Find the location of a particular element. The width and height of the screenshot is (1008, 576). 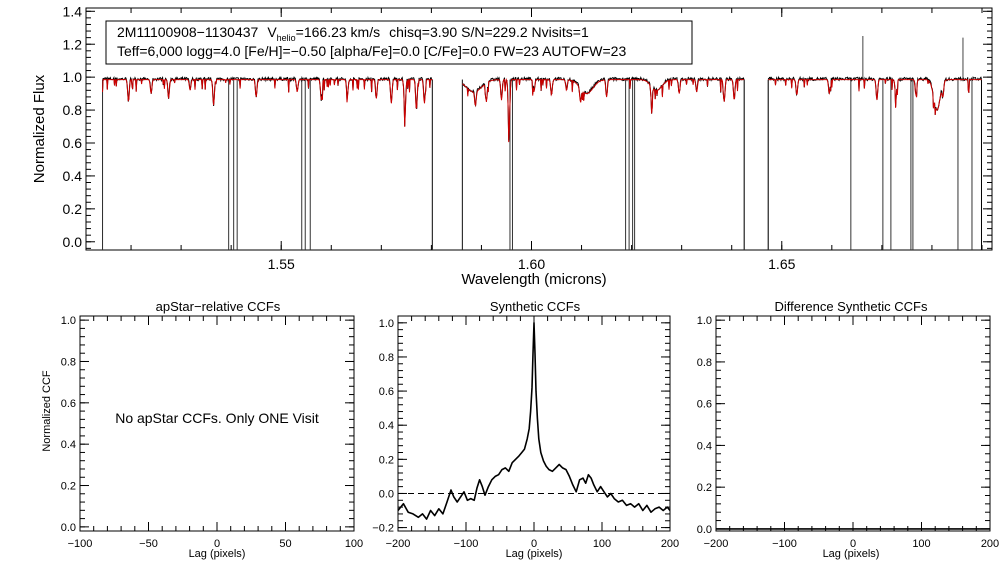

apstar-ccf-ytick-label: 0.6 is located at coordinates (68, 404).